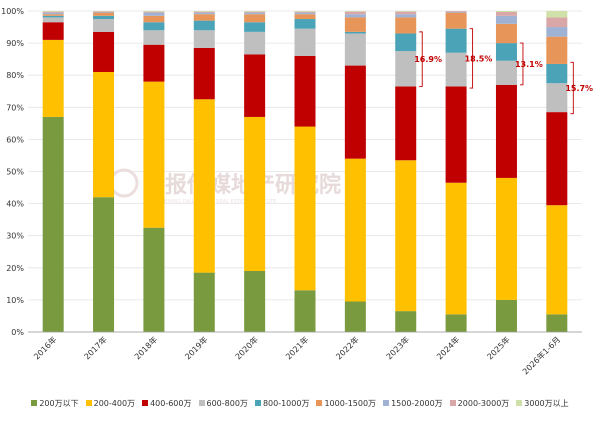  Describe the element at coordinates (95, 347) in the screenshot. I see `x-tick-label: 2017年` at that location.